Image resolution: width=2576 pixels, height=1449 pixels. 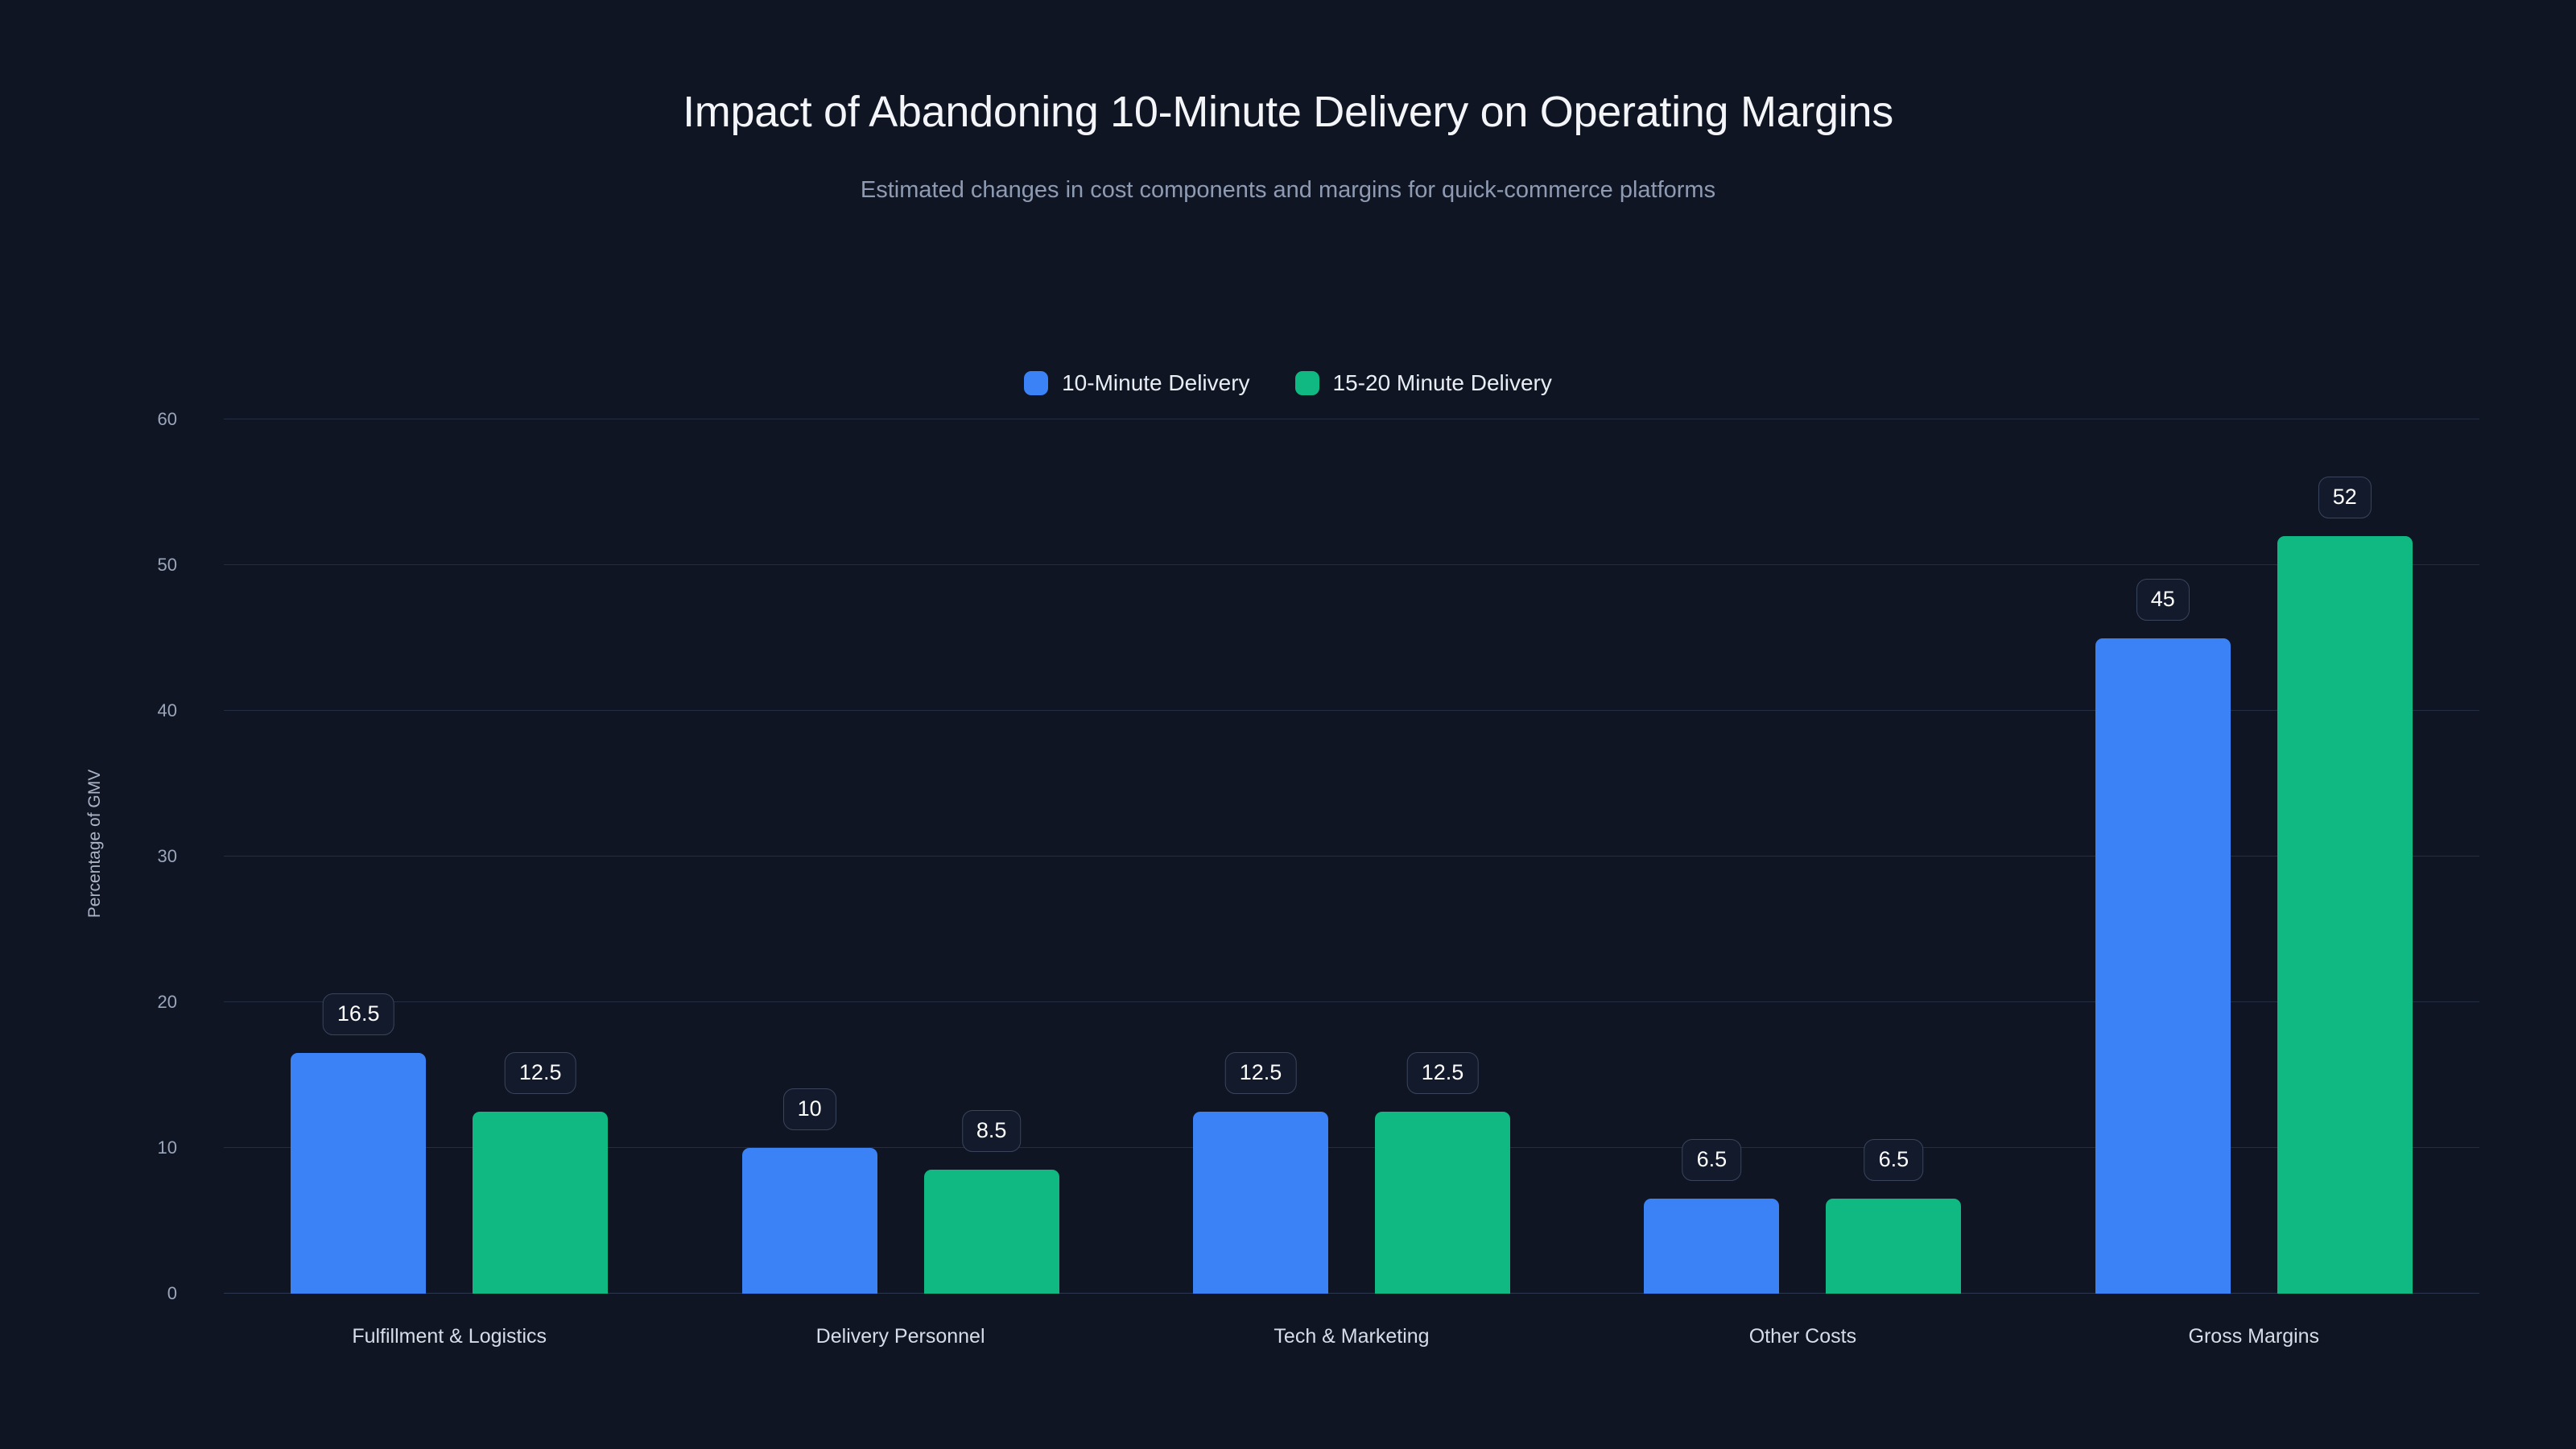 I want to click on y-axis-tick-labels: 0 10 20 30 40 50 60, so click(x=100, y=856).